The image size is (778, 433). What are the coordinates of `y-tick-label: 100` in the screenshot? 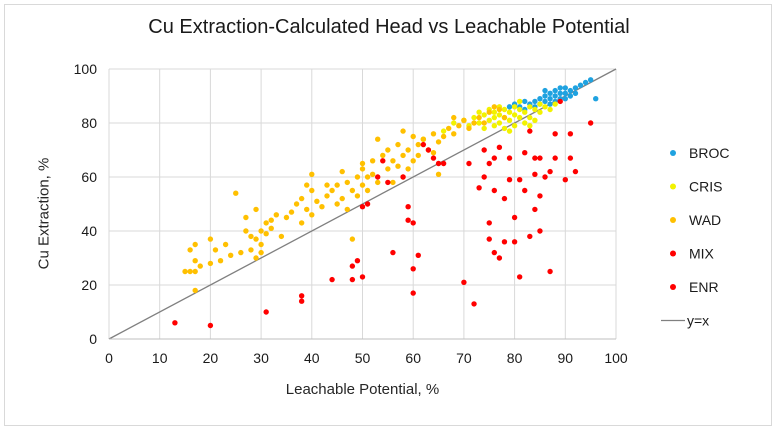 It's located at (86, 69).